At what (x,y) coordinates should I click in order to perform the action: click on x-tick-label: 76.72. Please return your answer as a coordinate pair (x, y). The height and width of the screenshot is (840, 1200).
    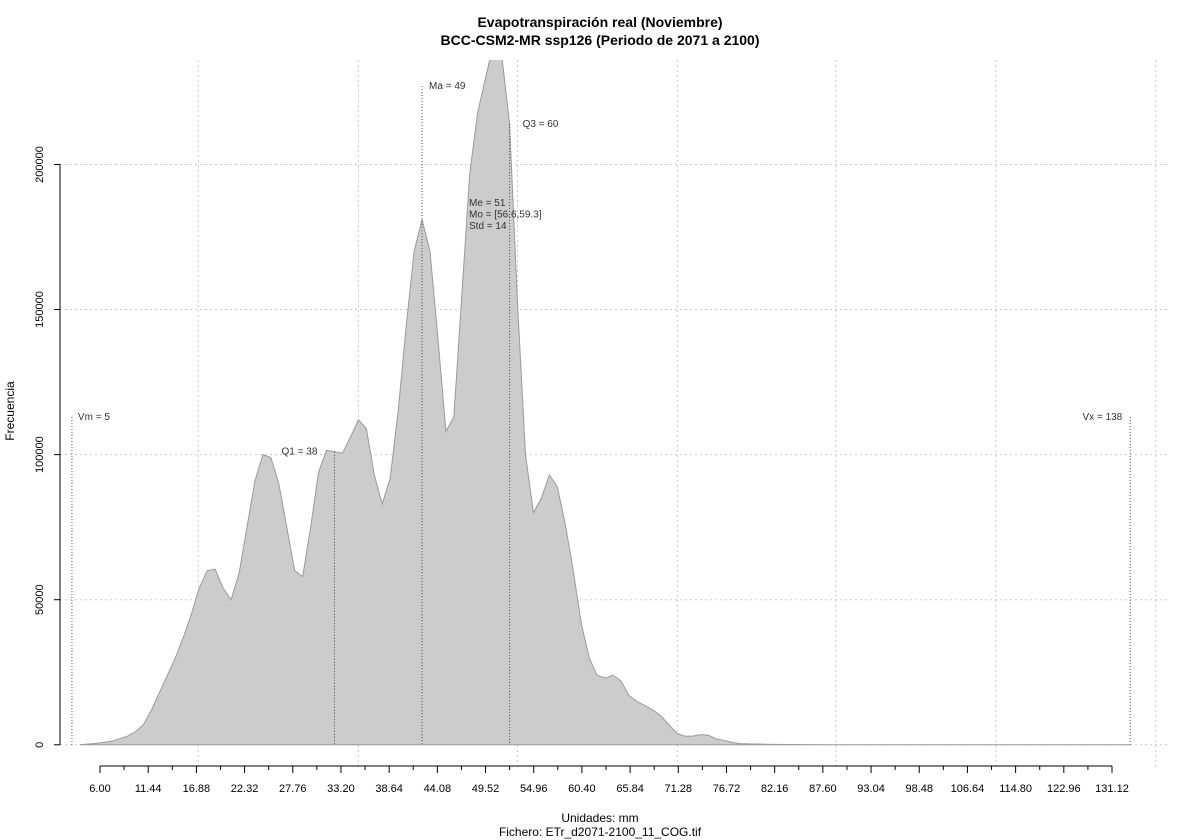
    Looking at the image, I should click on (727, 789).